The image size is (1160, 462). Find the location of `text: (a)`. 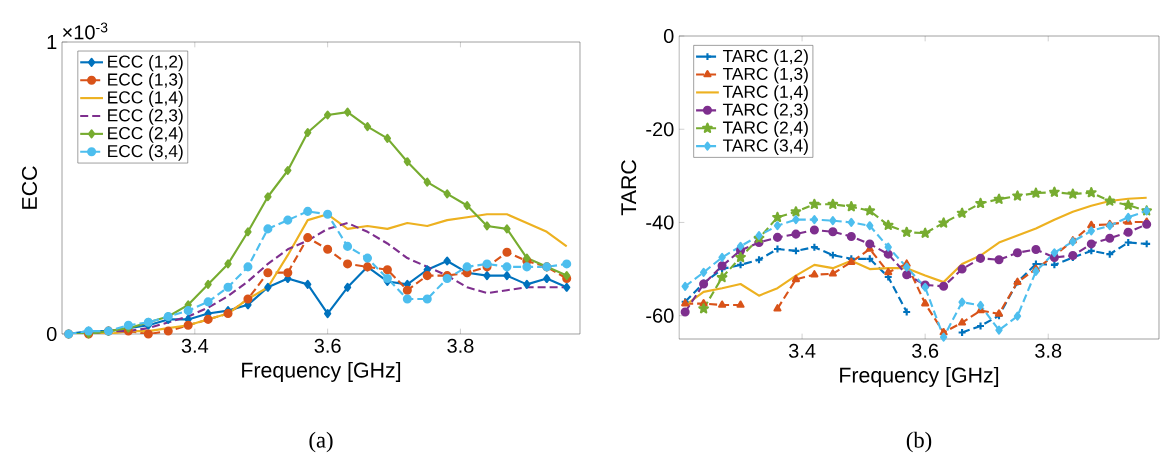

text: (a) is located at coordinates (321, 442).